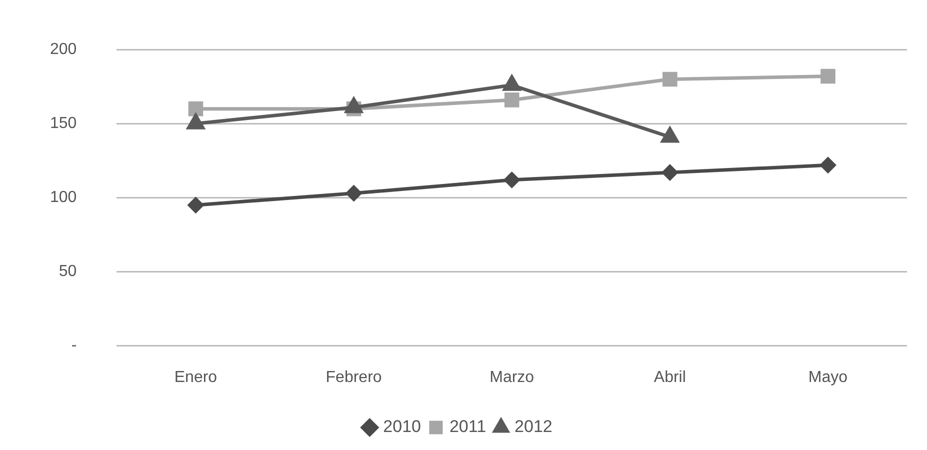 This screenshot has height=450, width=927. I want to click on y-tick-label: 100, so click(63, 197).